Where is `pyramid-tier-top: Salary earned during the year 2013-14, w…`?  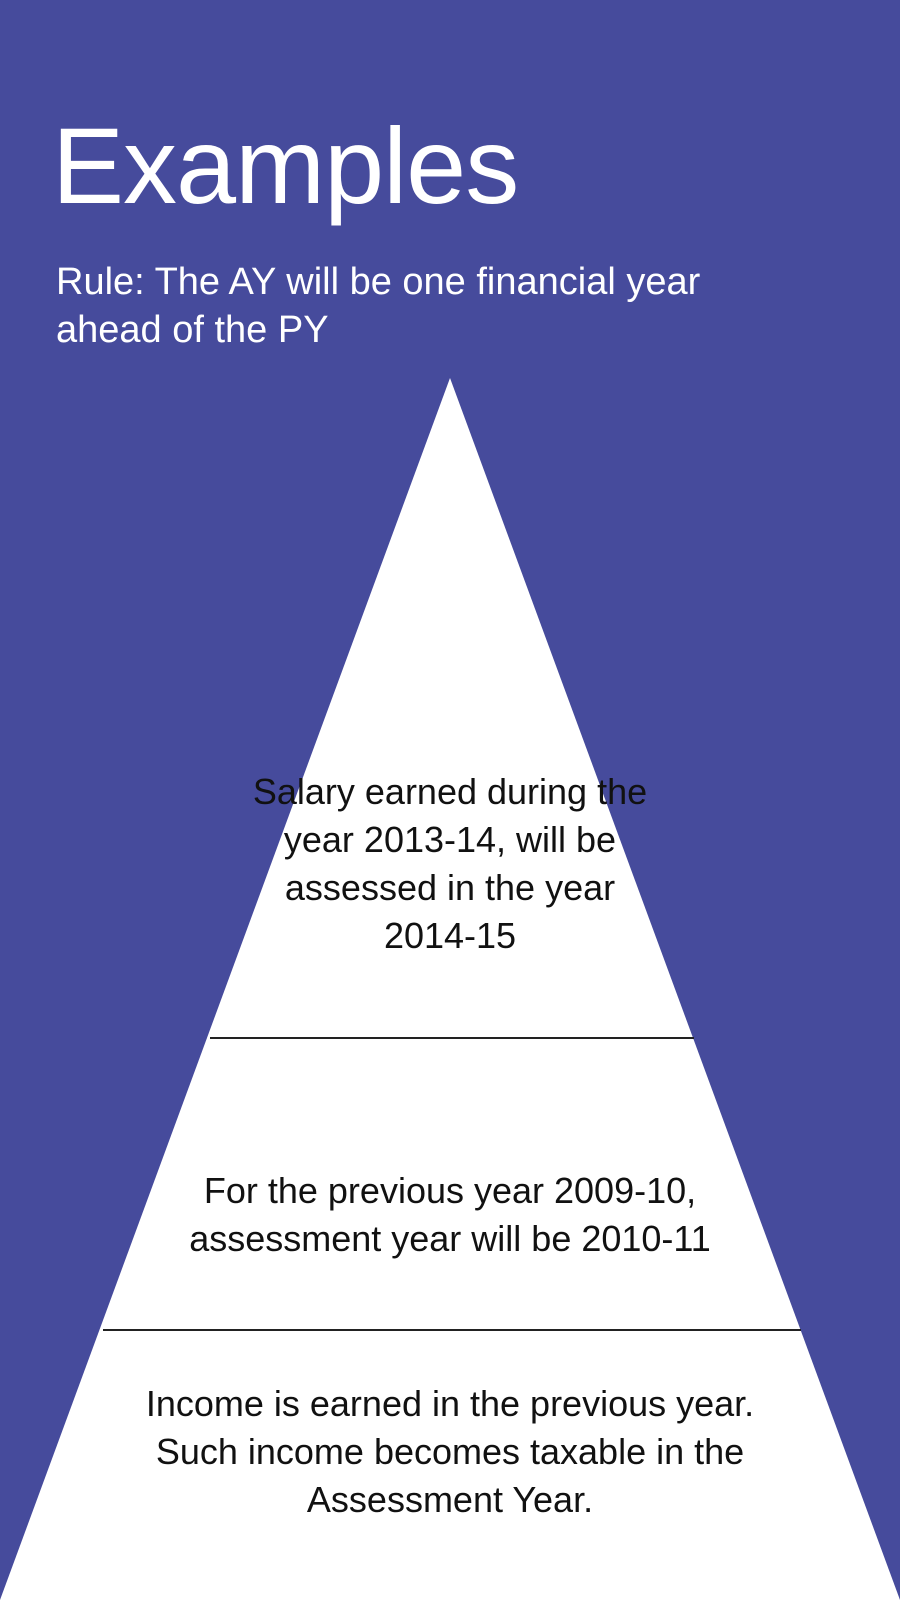
pyramid-tier-top: Salary earned during the year 2013-14, w… is located at coordinates (450, 863).